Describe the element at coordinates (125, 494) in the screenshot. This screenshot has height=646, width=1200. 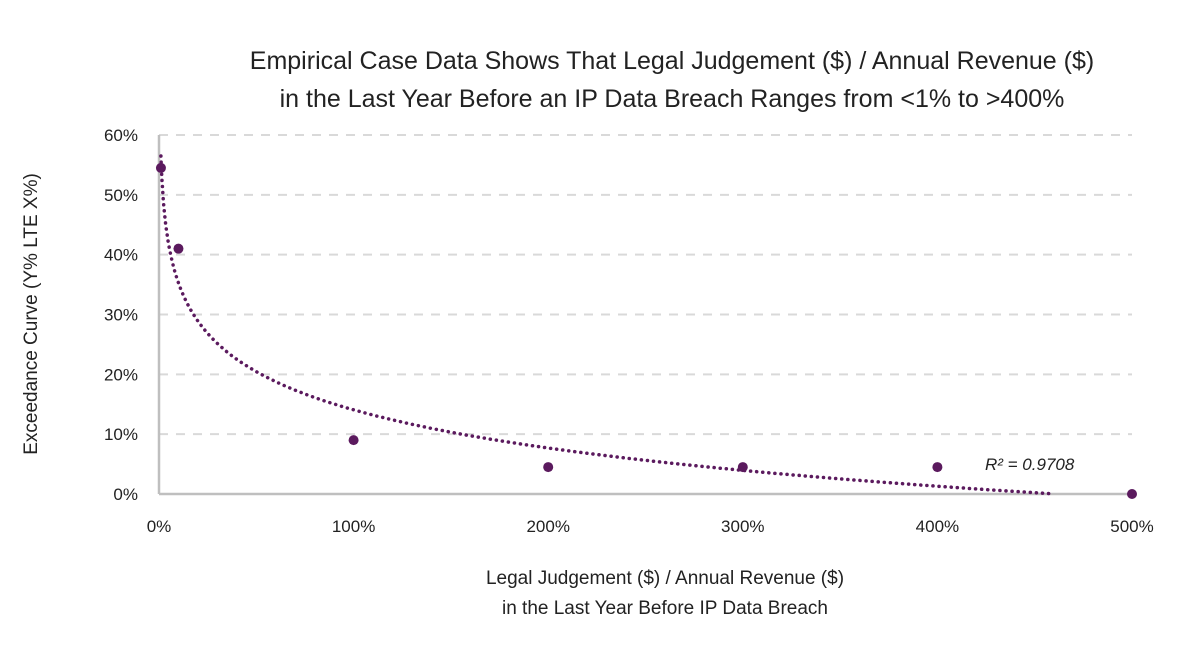
I see `y-tick-label: 0%` at that location.